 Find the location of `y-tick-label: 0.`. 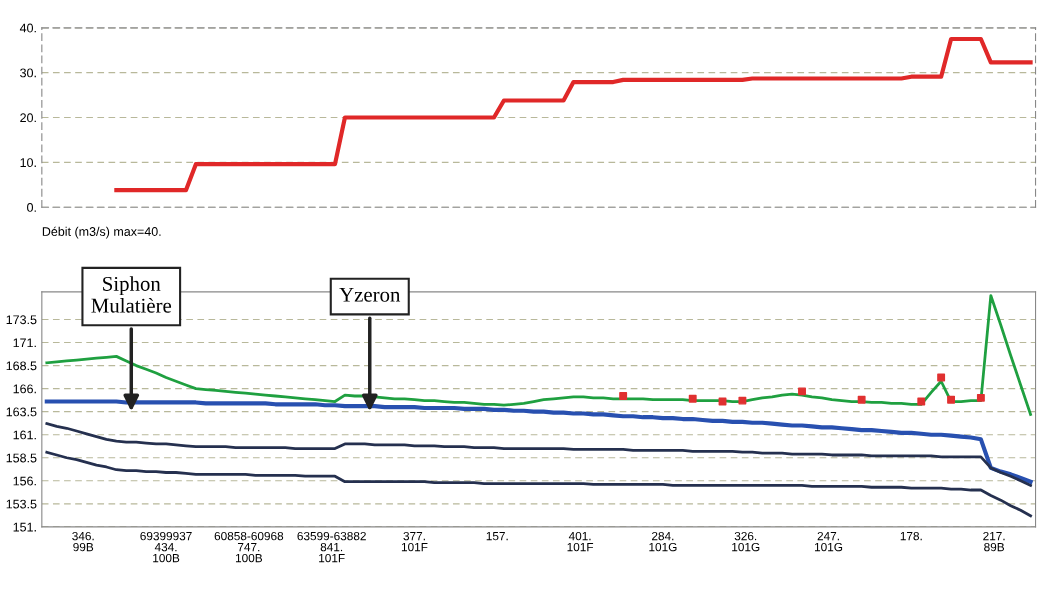

y-tick-label: 0. is located at coordinates (31, 207).